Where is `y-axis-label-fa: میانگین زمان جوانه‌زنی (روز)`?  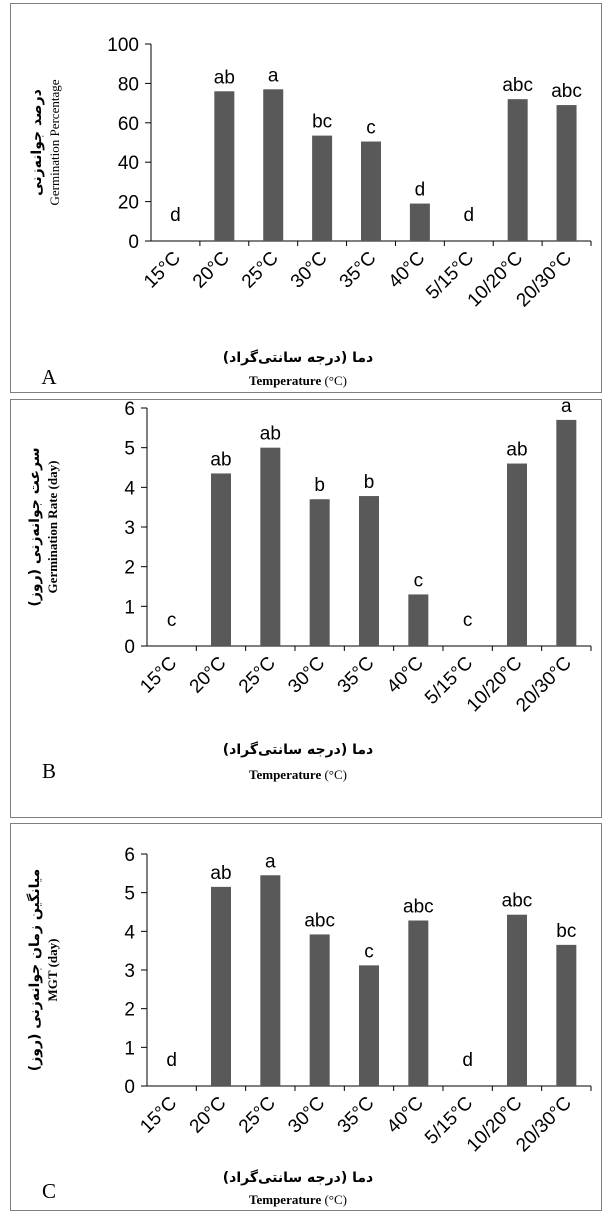
y-axis-label-fa: میانگین زمان جوانه‌زنی (روز) is located at coordinates (34, 970).